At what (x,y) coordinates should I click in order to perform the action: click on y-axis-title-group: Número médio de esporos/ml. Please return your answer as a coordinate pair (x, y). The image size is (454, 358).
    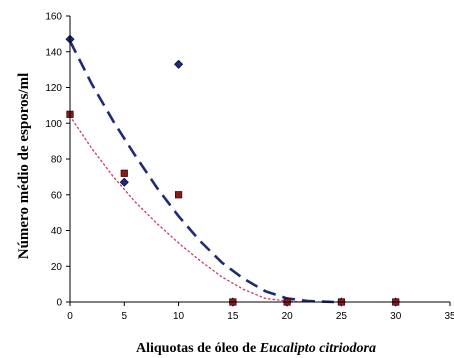
    Looking at the image, I should click on (24, 166).